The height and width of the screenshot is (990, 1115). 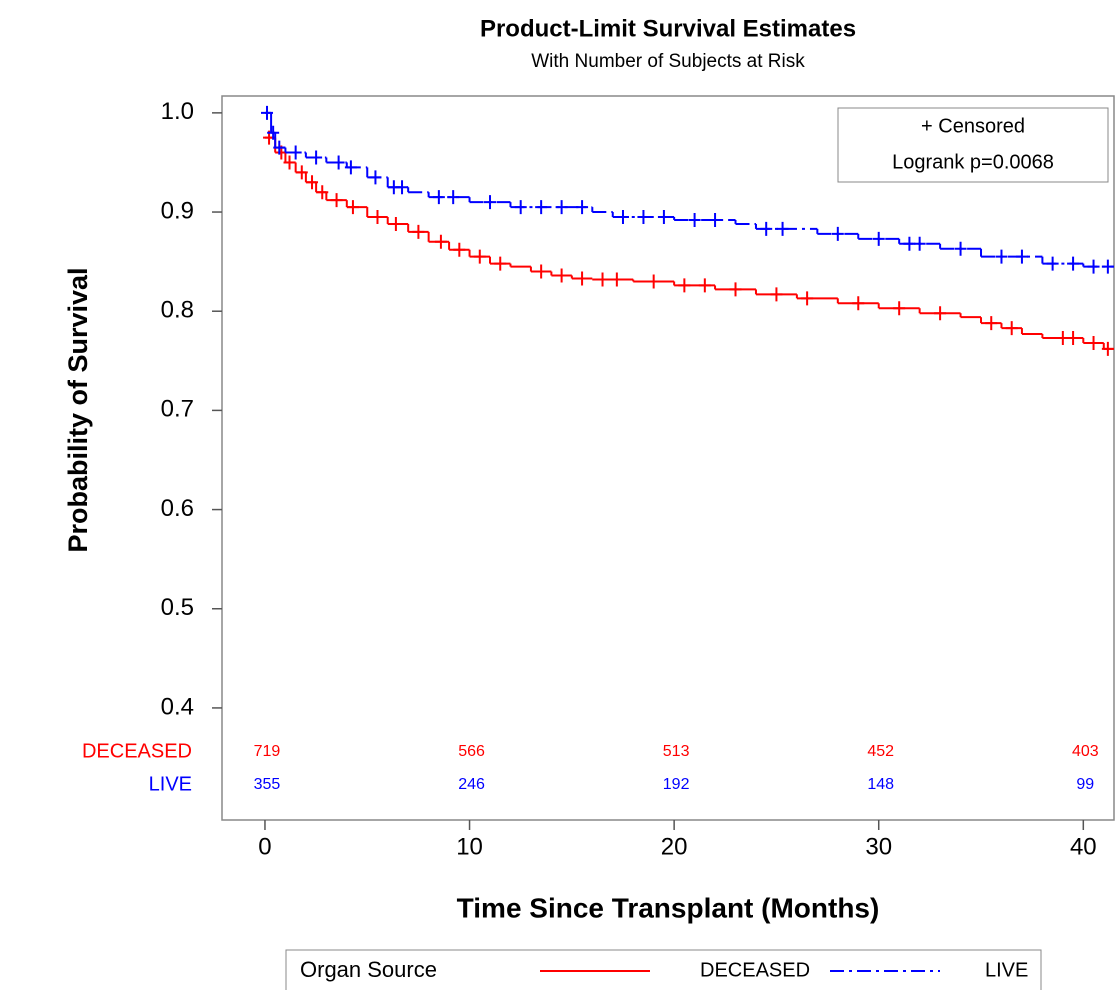 I want to click on x-tick-label: 40, so click(x=1083, y=846).